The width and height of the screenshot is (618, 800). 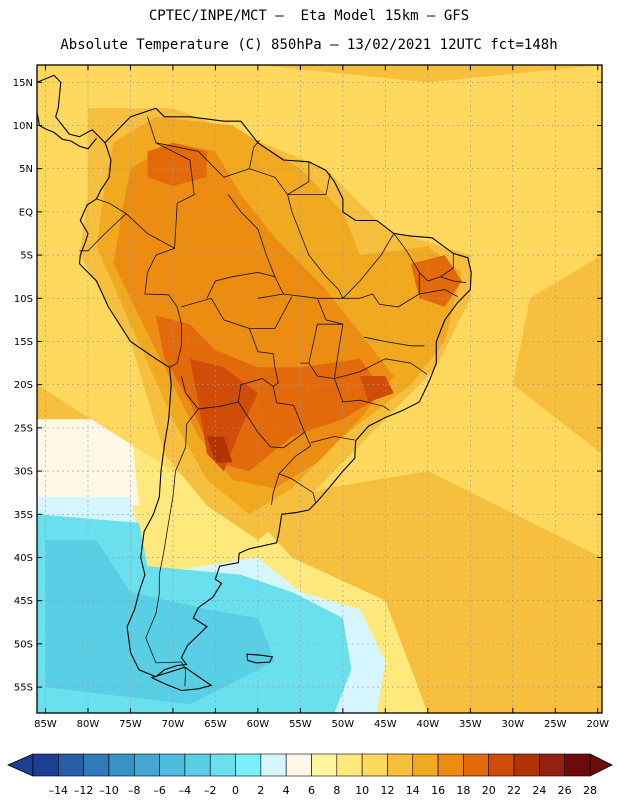 What do you see at coordinates (23, 428) in the screenshot?
I see `lat-label: 25S` at bounding box center [23, 428].